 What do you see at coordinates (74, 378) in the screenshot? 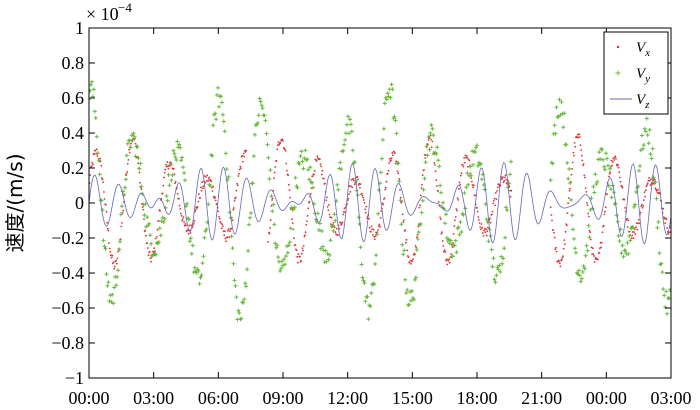
I see `y-tick-label: −1` at bounding box center [74, 378].